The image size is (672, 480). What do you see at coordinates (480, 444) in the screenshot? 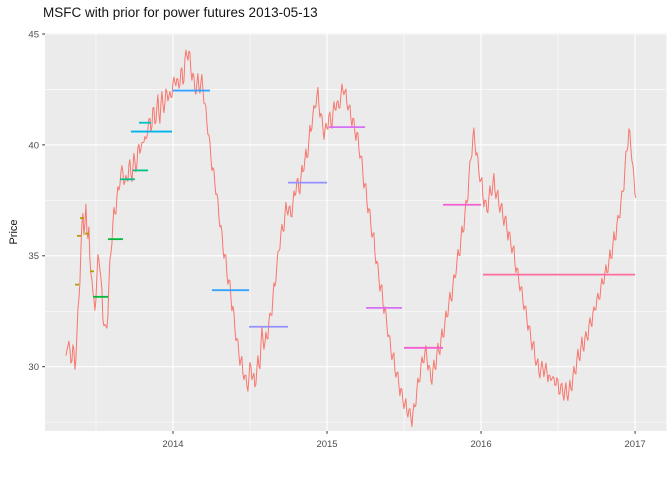
I see `x-tick-label: 2016` at bounding box center [480, 444].